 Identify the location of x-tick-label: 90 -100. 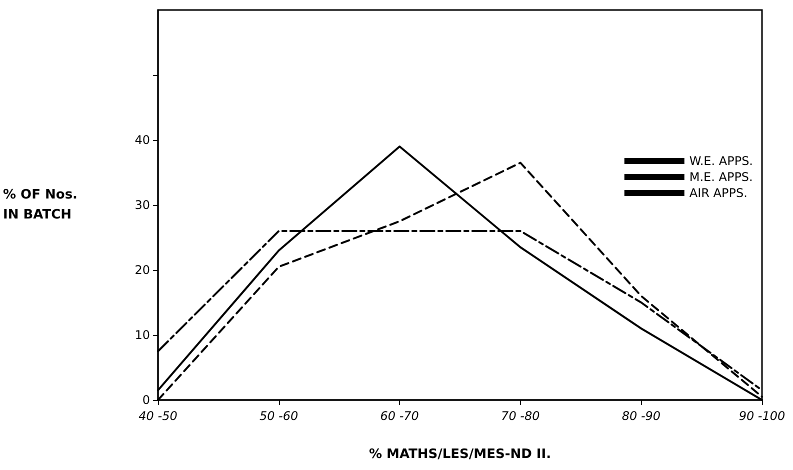
(762, 416).